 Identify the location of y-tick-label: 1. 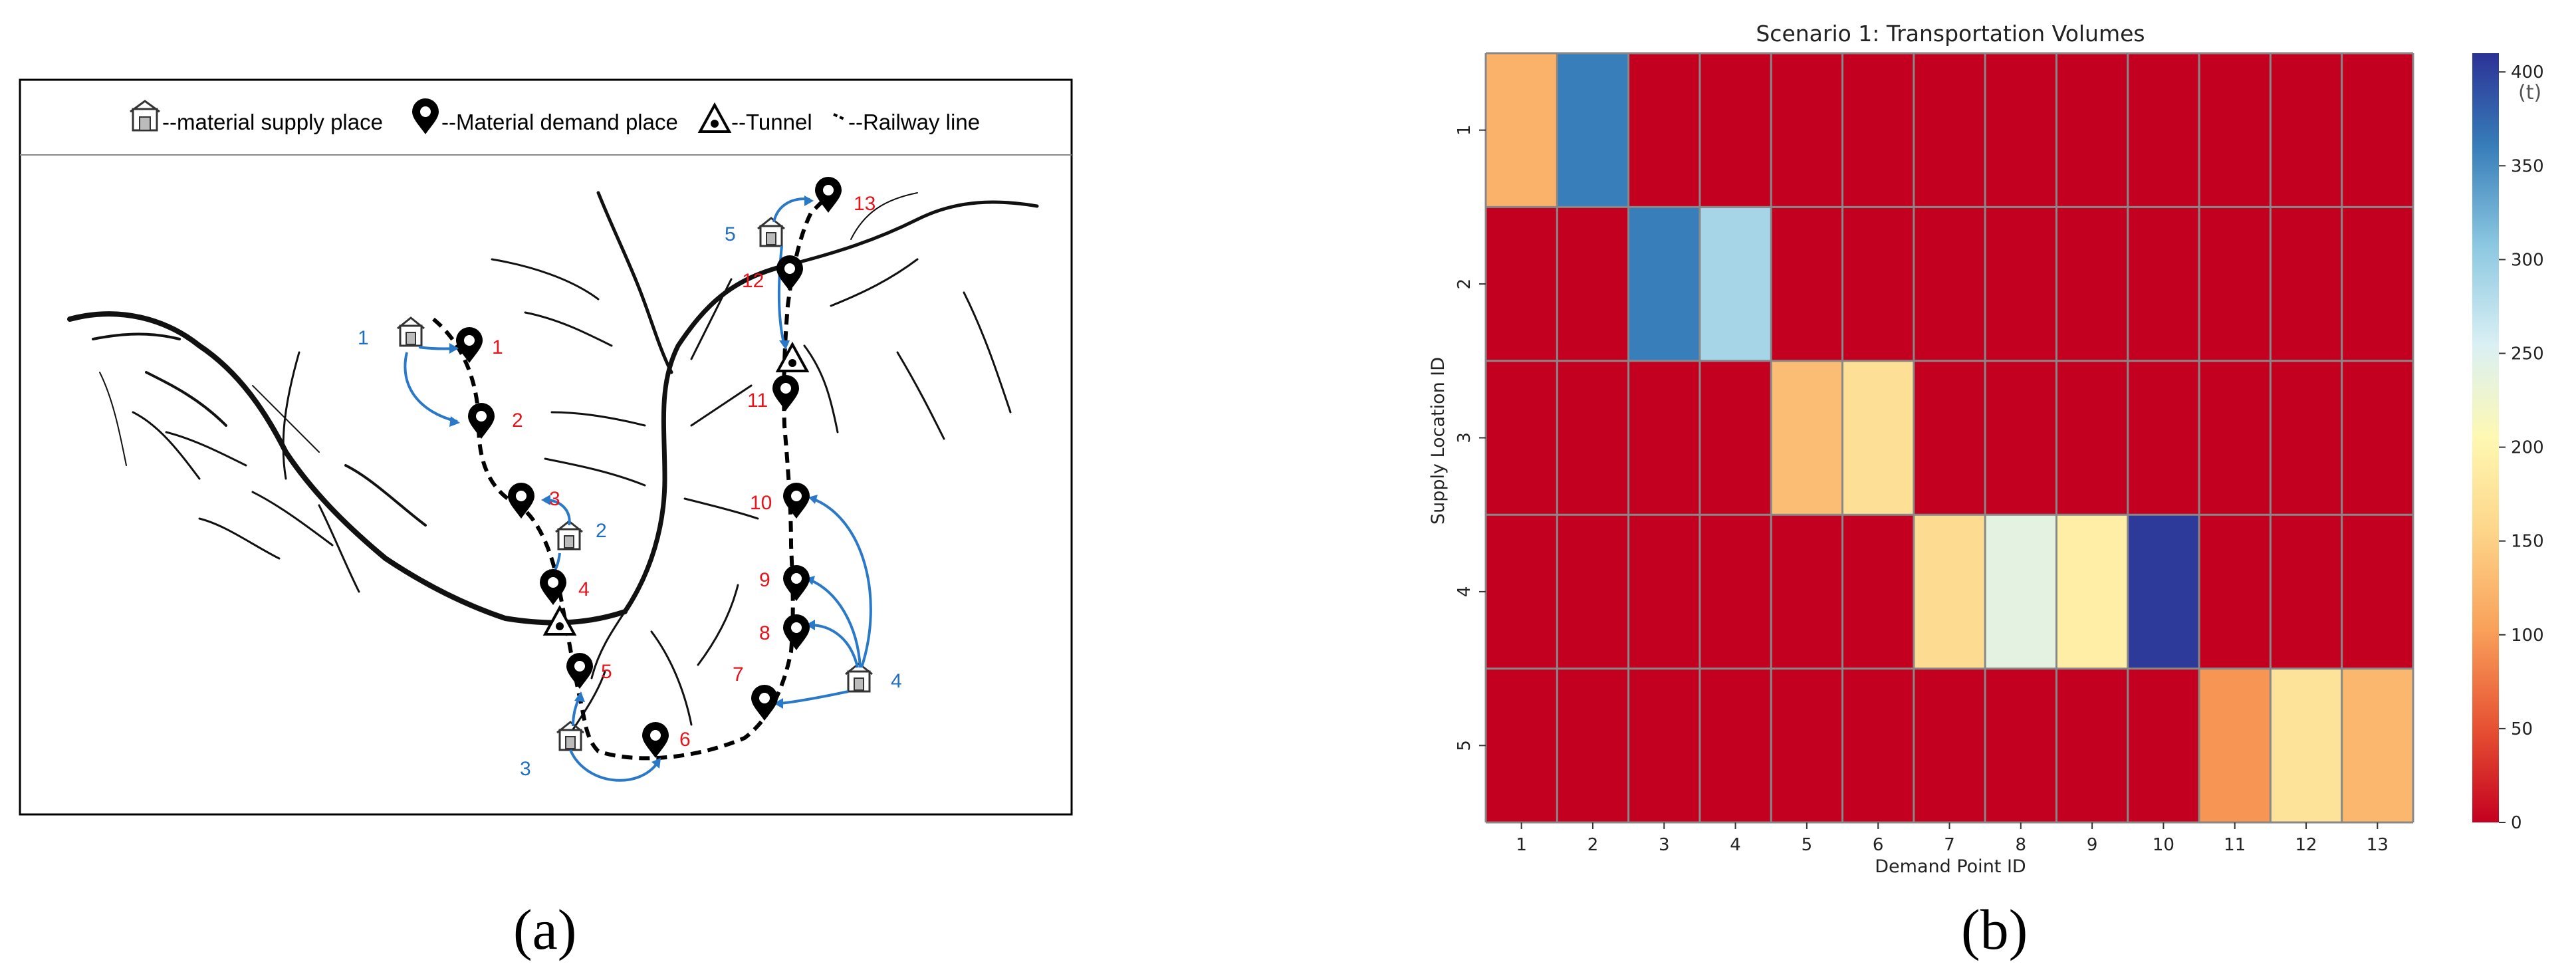
(1464, 130).